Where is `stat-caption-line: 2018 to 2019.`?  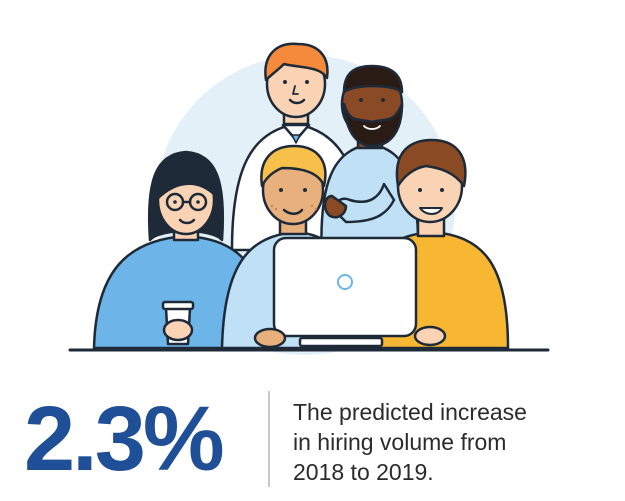
stat-caption-line: 2018 to 2019. is located at coordinates (363, 472).